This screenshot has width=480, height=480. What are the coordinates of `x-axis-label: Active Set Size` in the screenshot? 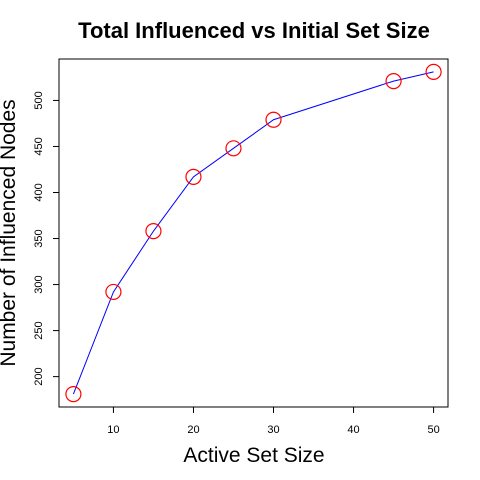 It's located at (253, 455).